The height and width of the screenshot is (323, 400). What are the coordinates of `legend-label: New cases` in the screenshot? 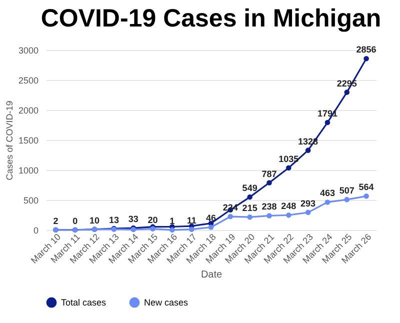 It's located at (166, 303).